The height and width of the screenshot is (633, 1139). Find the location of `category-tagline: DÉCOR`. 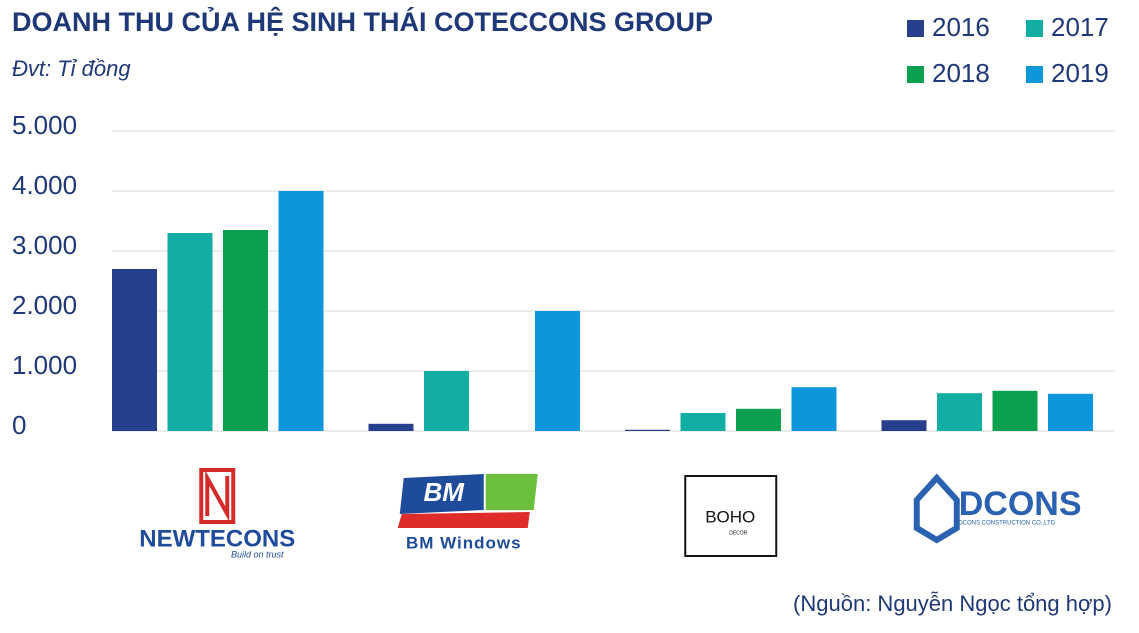

category-tagline: DÉCOR is located at coordinates (738, 532).